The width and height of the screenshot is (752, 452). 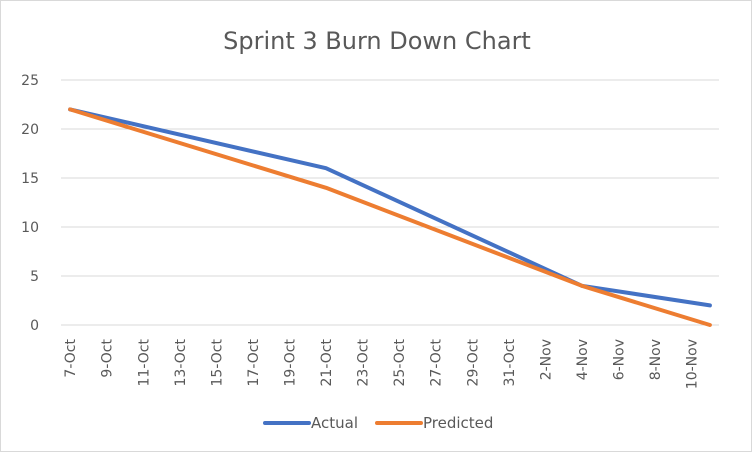 I want to click on y-tick-label: 5, so click(x=34, y=277).